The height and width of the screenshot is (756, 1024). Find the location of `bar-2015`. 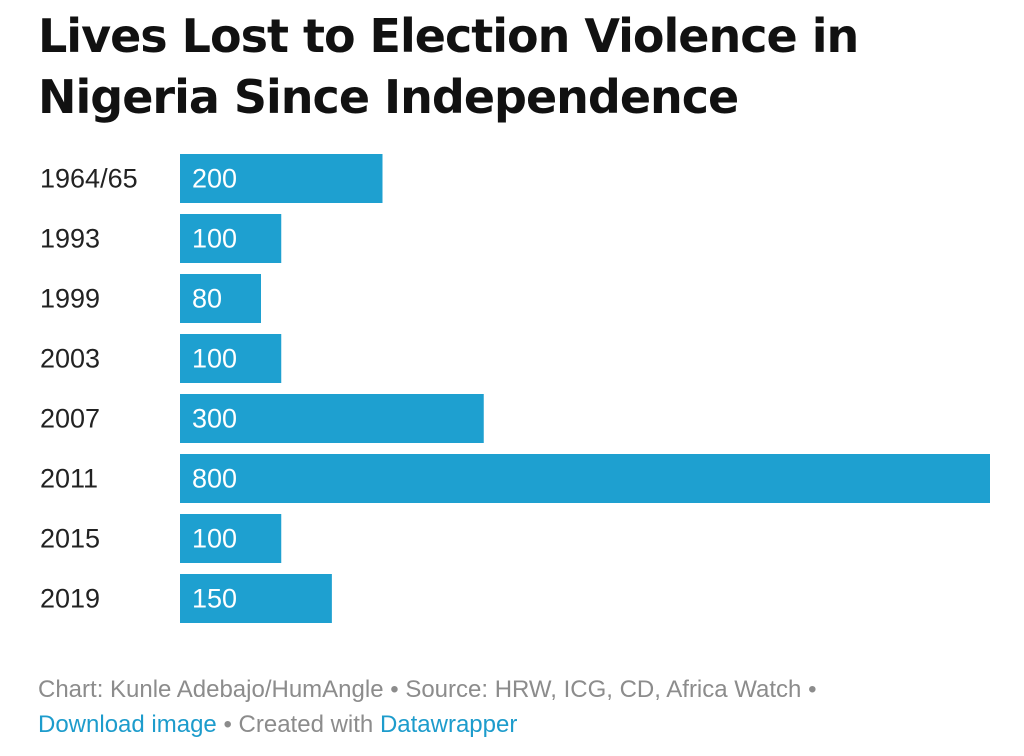

bar-2015 is located at coordinates (231, 538).